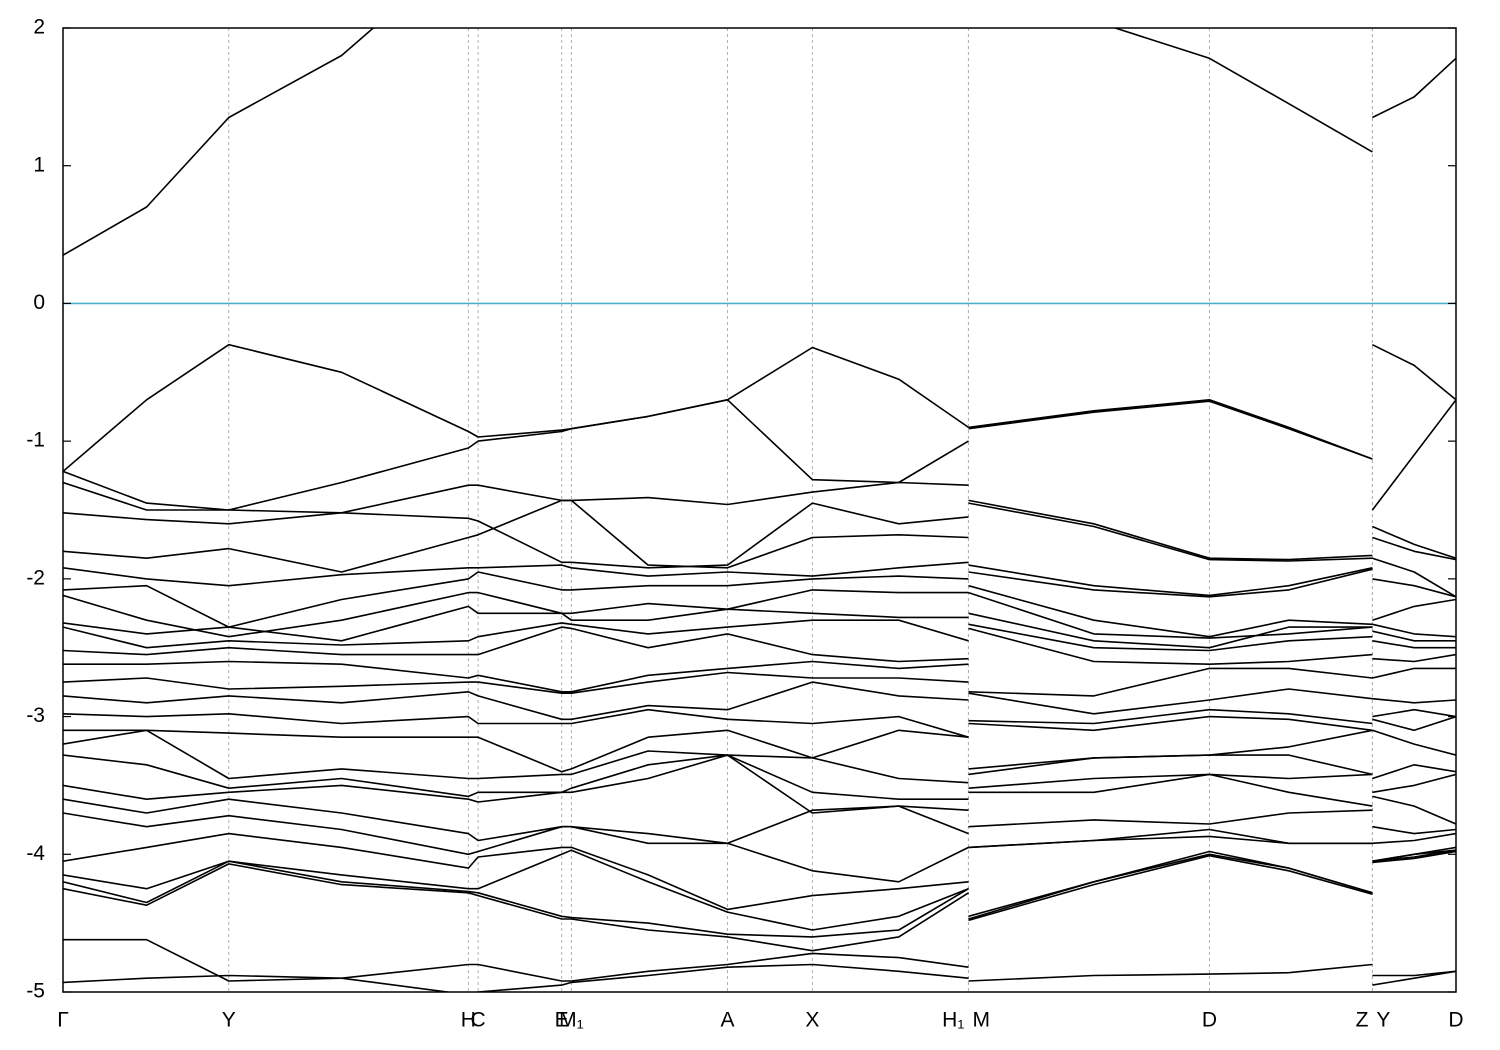  Describe the element at coordinates (981, 1020) in the screenshot. I see `x-tick-label: M` at that location.